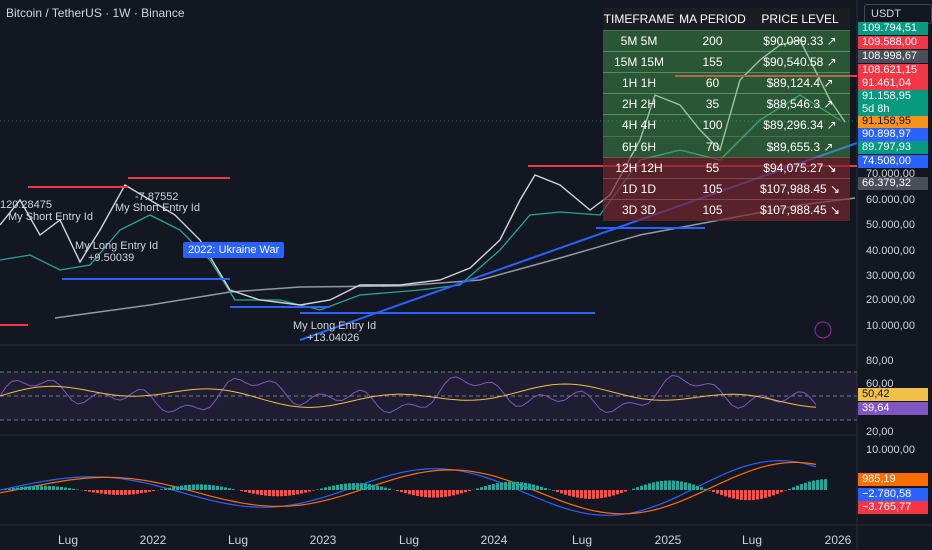  Describe the element at coordinates (800, 104) in the screenshot. I see `table-cell: $88,546.3 ↗` at that location.